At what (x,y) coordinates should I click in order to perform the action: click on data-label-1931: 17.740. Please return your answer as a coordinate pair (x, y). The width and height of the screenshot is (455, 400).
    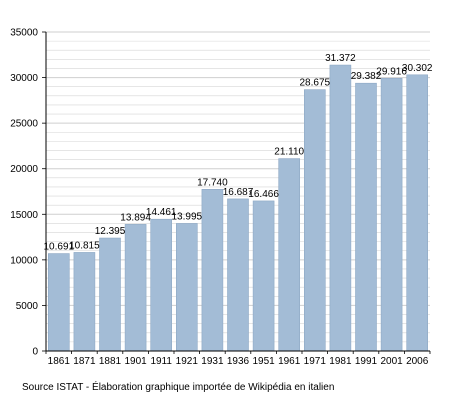
    Looking at the image, I should click on (212, 182).